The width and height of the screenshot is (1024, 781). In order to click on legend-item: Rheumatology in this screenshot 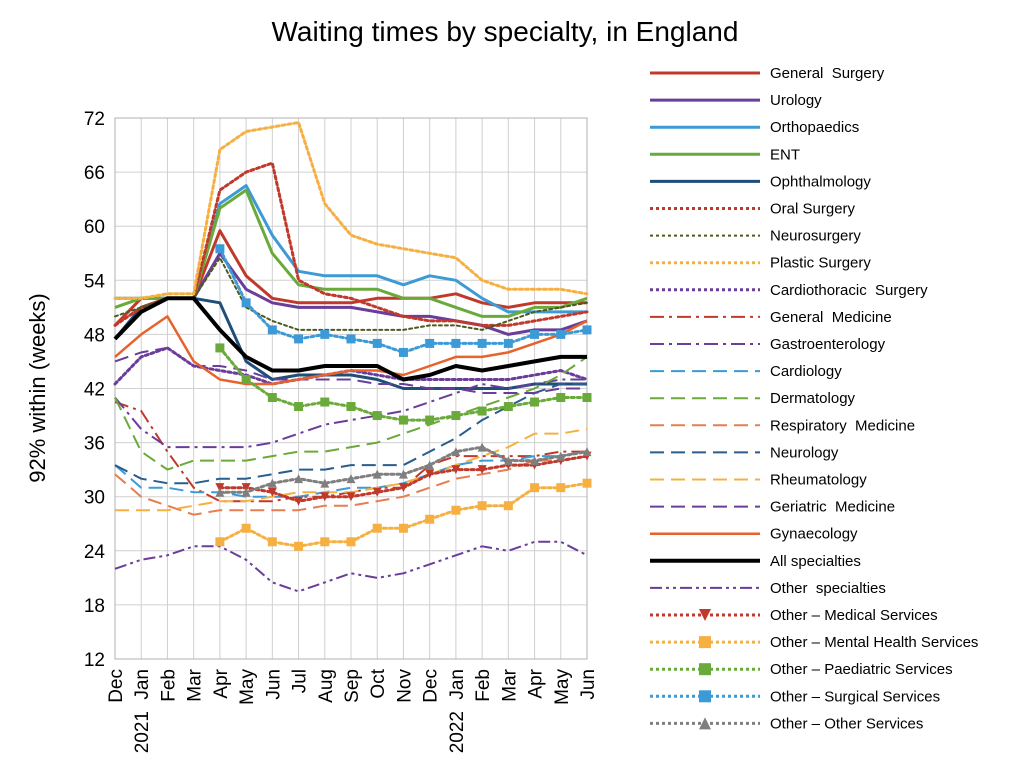, I will do `click(758, 480)`.